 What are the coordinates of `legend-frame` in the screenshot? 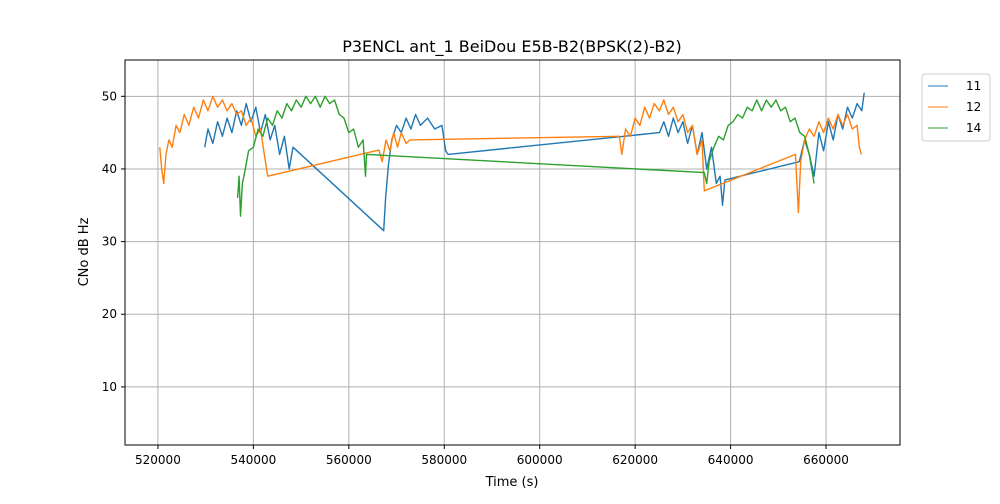 It's located at (956, 107).